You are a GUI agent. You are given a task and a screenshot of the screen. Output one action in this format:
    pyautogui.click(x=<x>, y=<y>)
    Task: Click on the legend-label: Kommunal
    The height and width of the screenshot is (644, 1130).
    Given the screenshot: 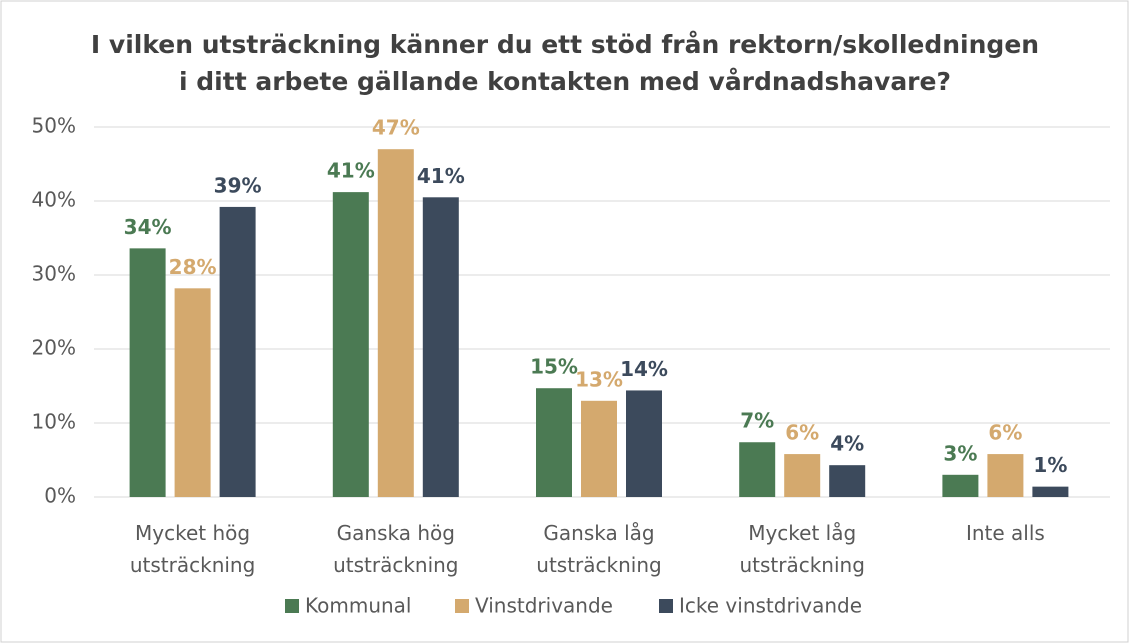 What is the action you would take?
    pyautogui.click(x=358, y=606)
    